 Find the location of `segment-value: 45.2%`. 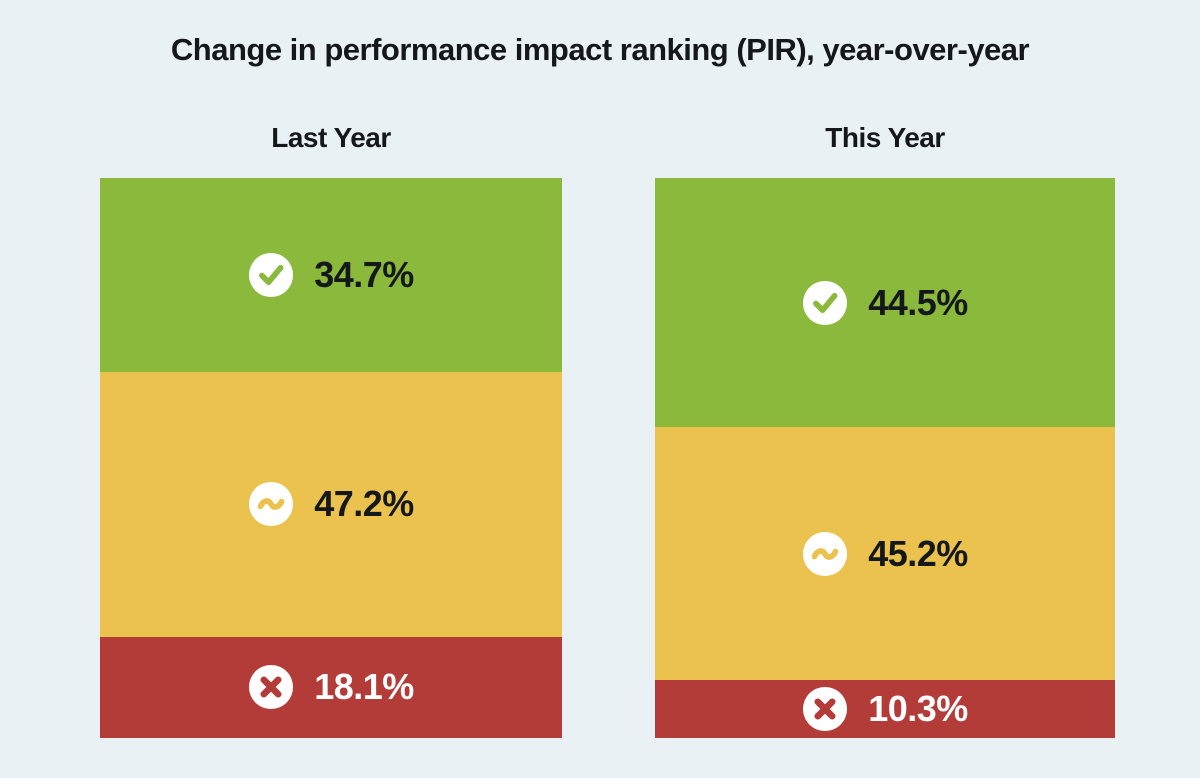

segment-value: 45.2% is located at coordinates (918, 553).